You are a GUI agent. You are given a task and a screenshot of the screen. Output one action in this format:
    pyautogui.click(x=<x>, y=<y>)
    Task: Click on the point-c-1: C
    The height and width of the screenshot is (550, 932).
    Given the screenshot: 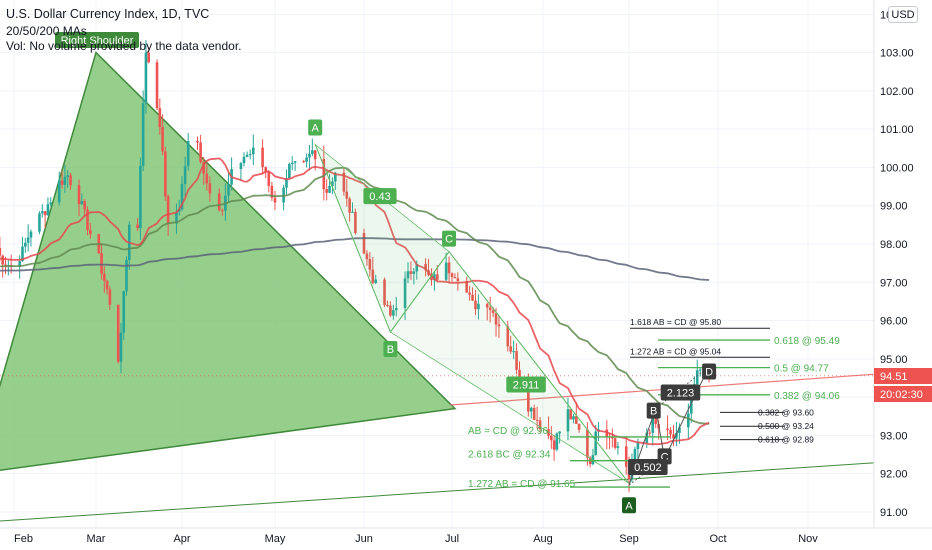 What is the action you would take?
    pyautogui.click(x=449, y=238)
    